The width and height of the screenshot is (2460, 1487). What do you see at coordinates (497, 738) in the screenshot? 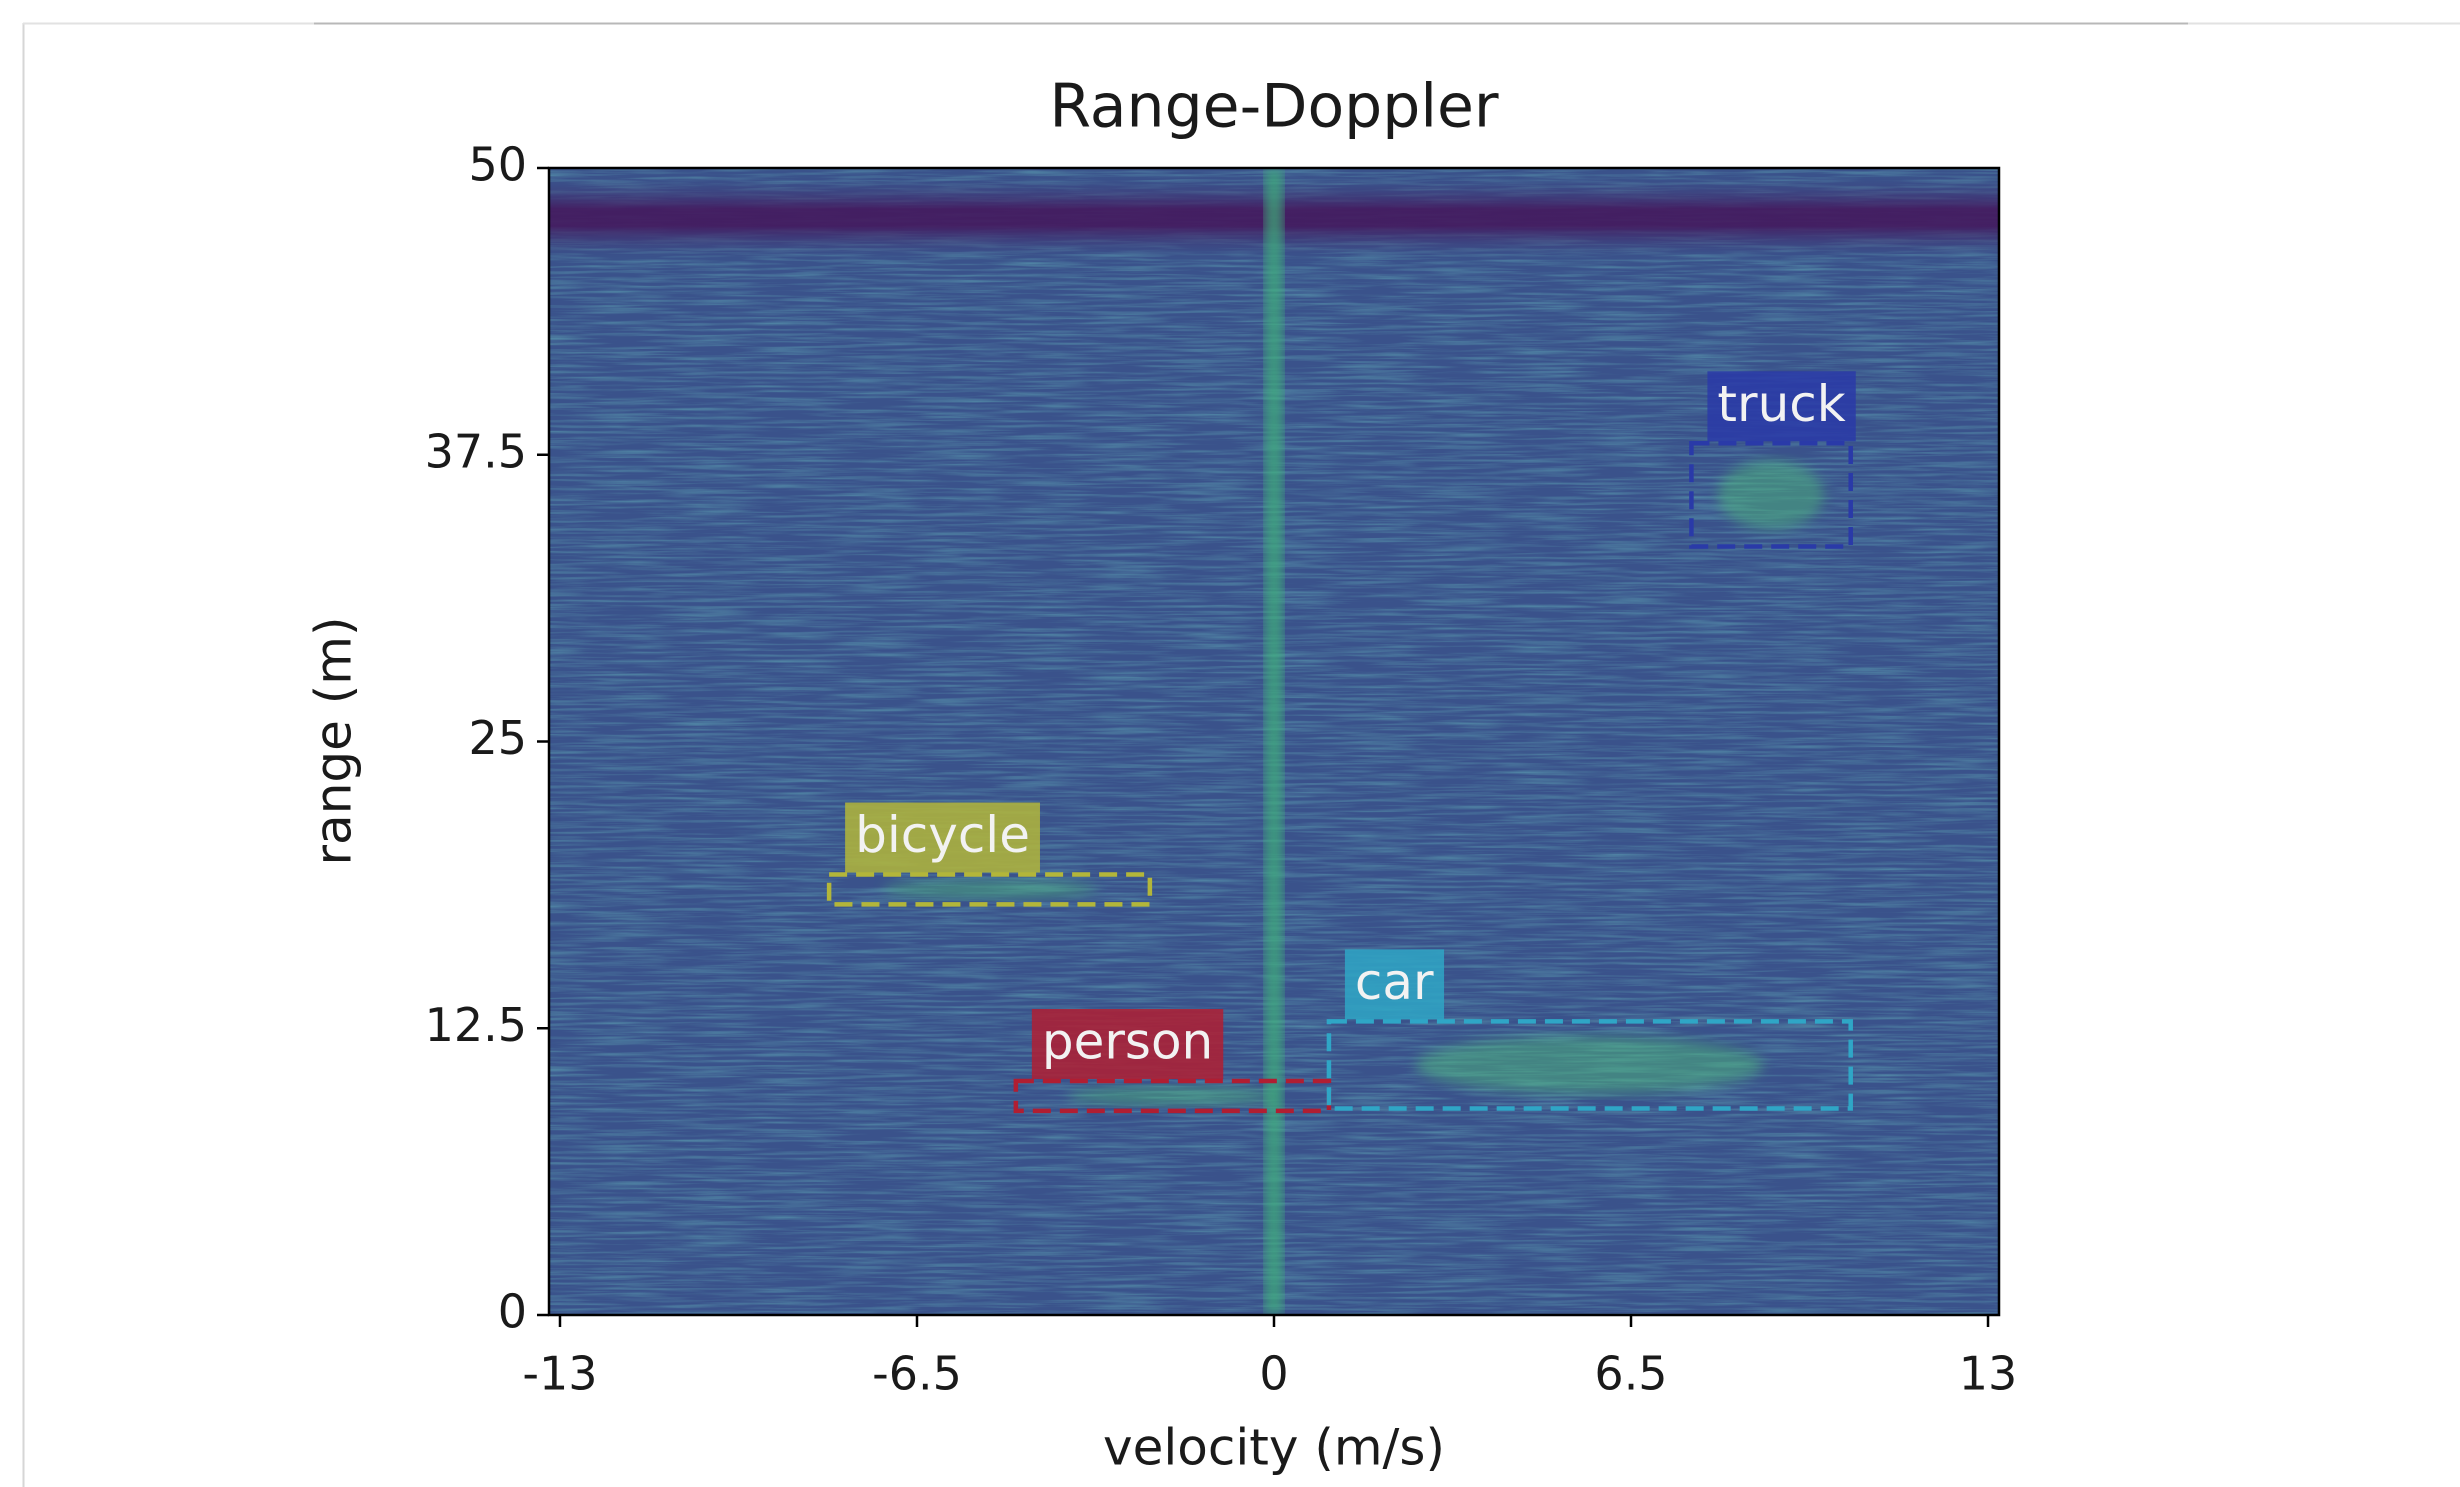
I see `y-tick-label: 25` at bounding box center [497, 738].